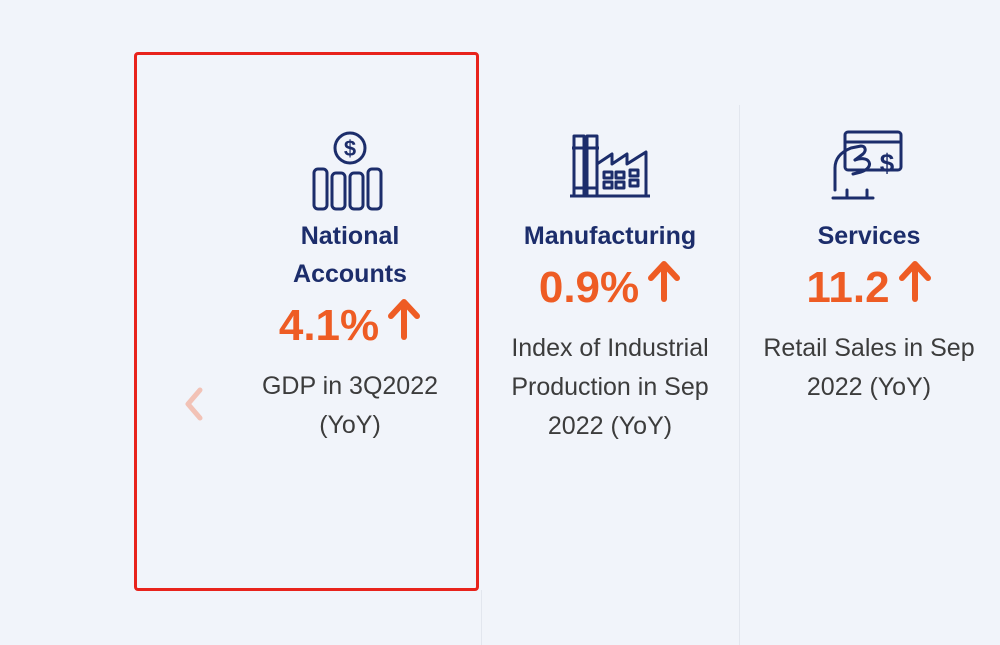 The height and width of the screenshot is (645, 1000). I want to click on indicator-value-row: 4.1%, so click(350, 326).